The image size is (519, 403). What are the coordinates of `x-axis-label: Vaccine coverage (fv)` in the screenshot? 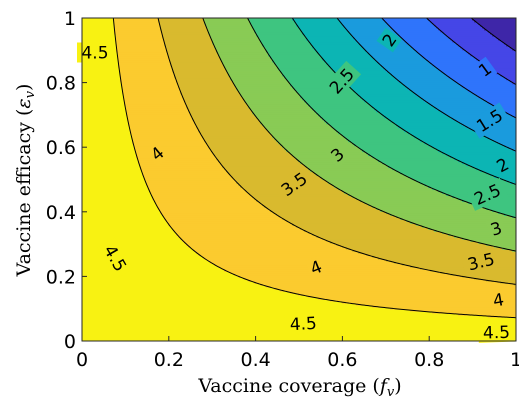 It's located at (299, 387).